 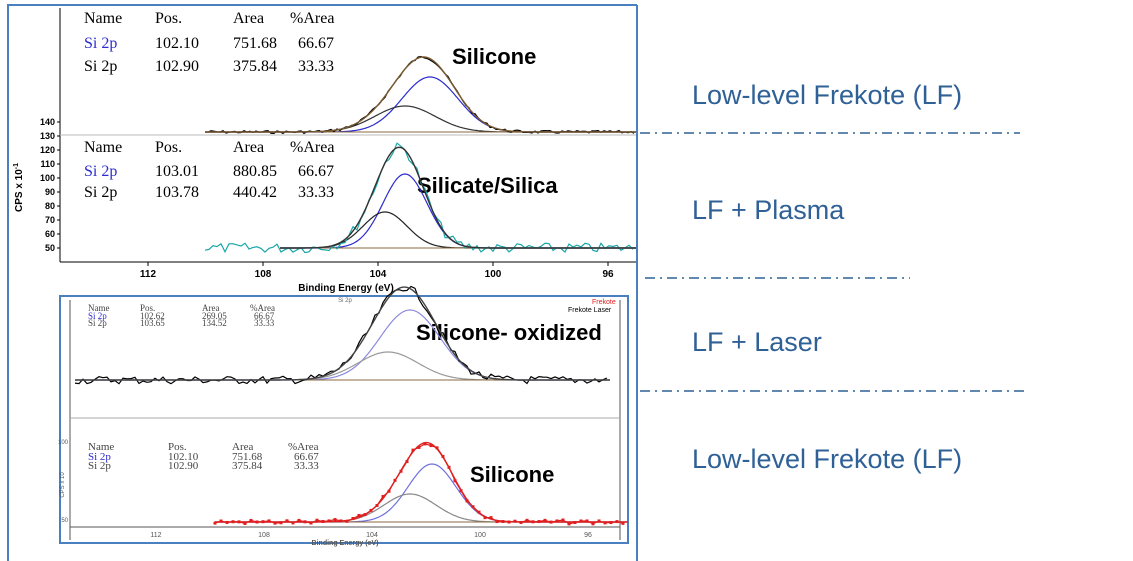 I want to click on p3-envelope, so click(x=342, y=333).